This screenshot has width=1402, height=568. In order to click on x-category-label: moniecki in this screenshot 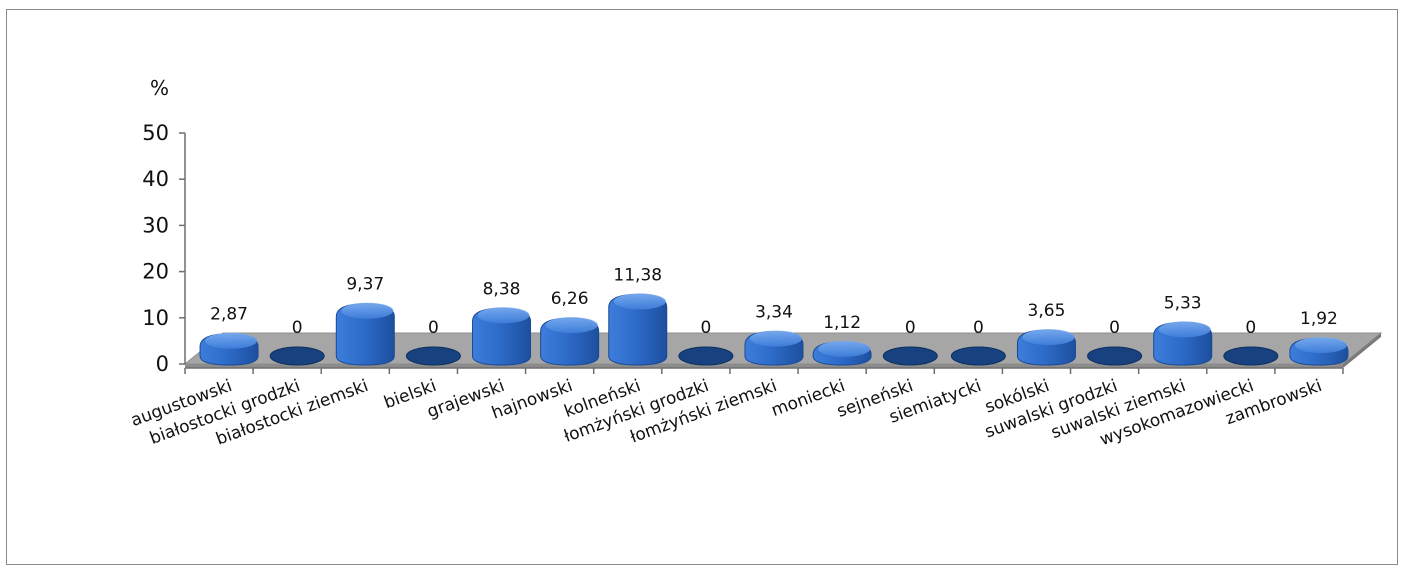, I will do `click(808, 398)`.